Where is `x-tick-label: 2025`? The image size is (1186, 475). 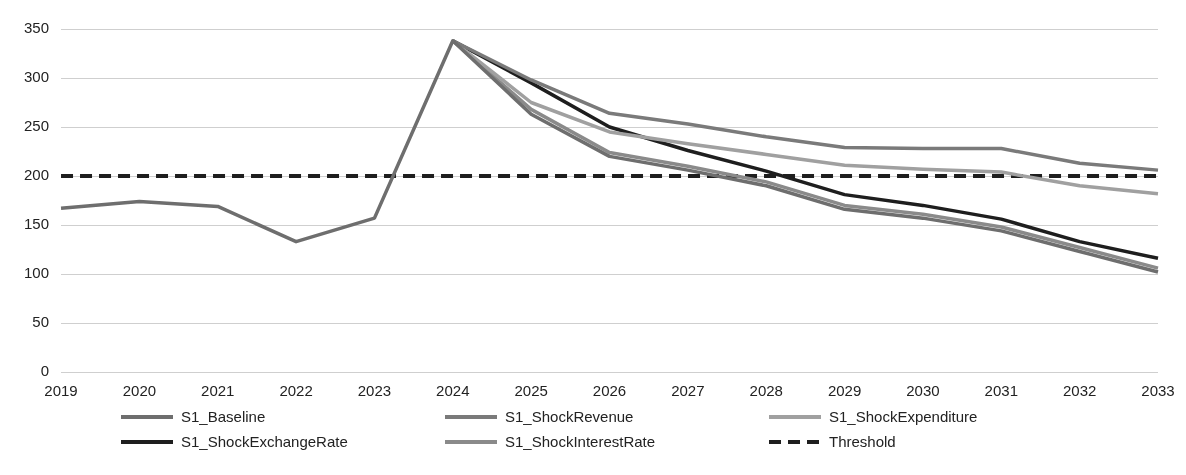 x-tick-label: 2025 is located at coordinates (531, 391).